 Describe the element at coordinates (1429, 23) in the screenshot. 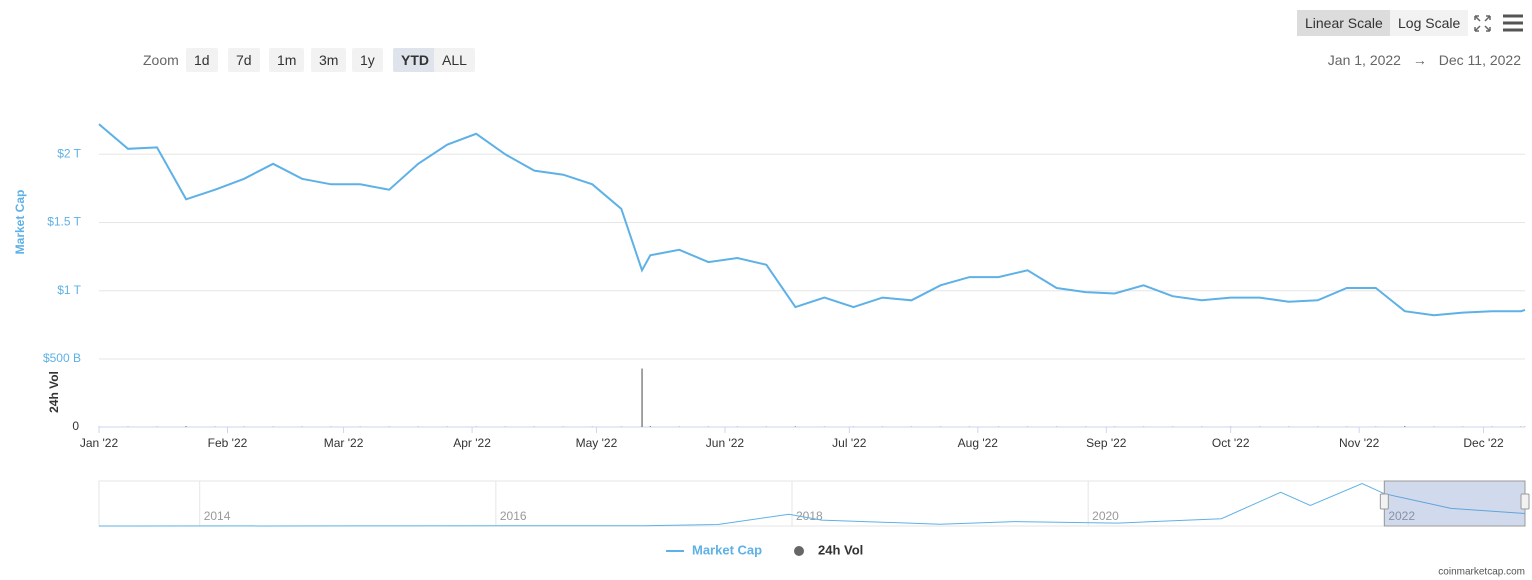

I see `scale-button: Log Scale` at that location.